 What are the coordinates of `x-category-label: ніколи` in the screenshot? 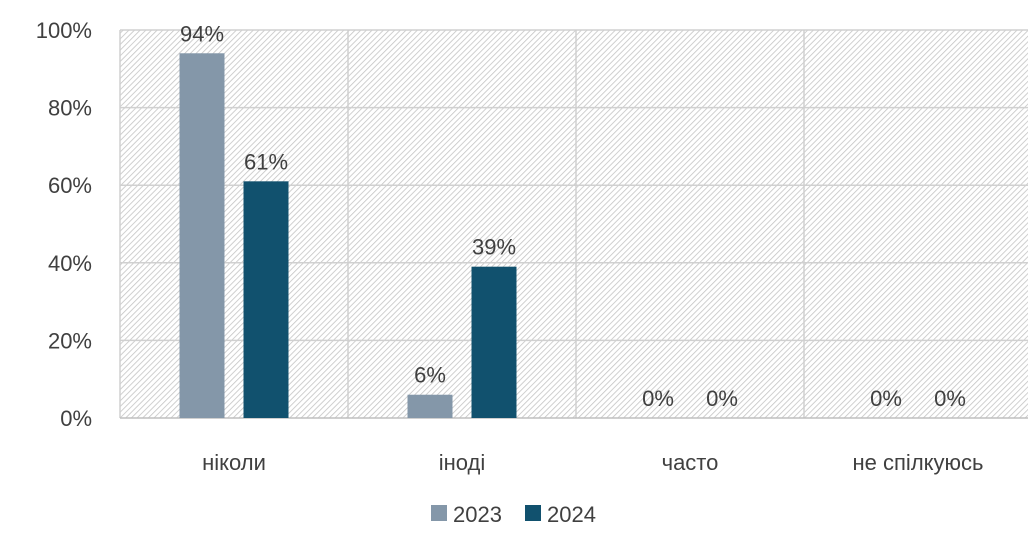 It's located at (234, 462).